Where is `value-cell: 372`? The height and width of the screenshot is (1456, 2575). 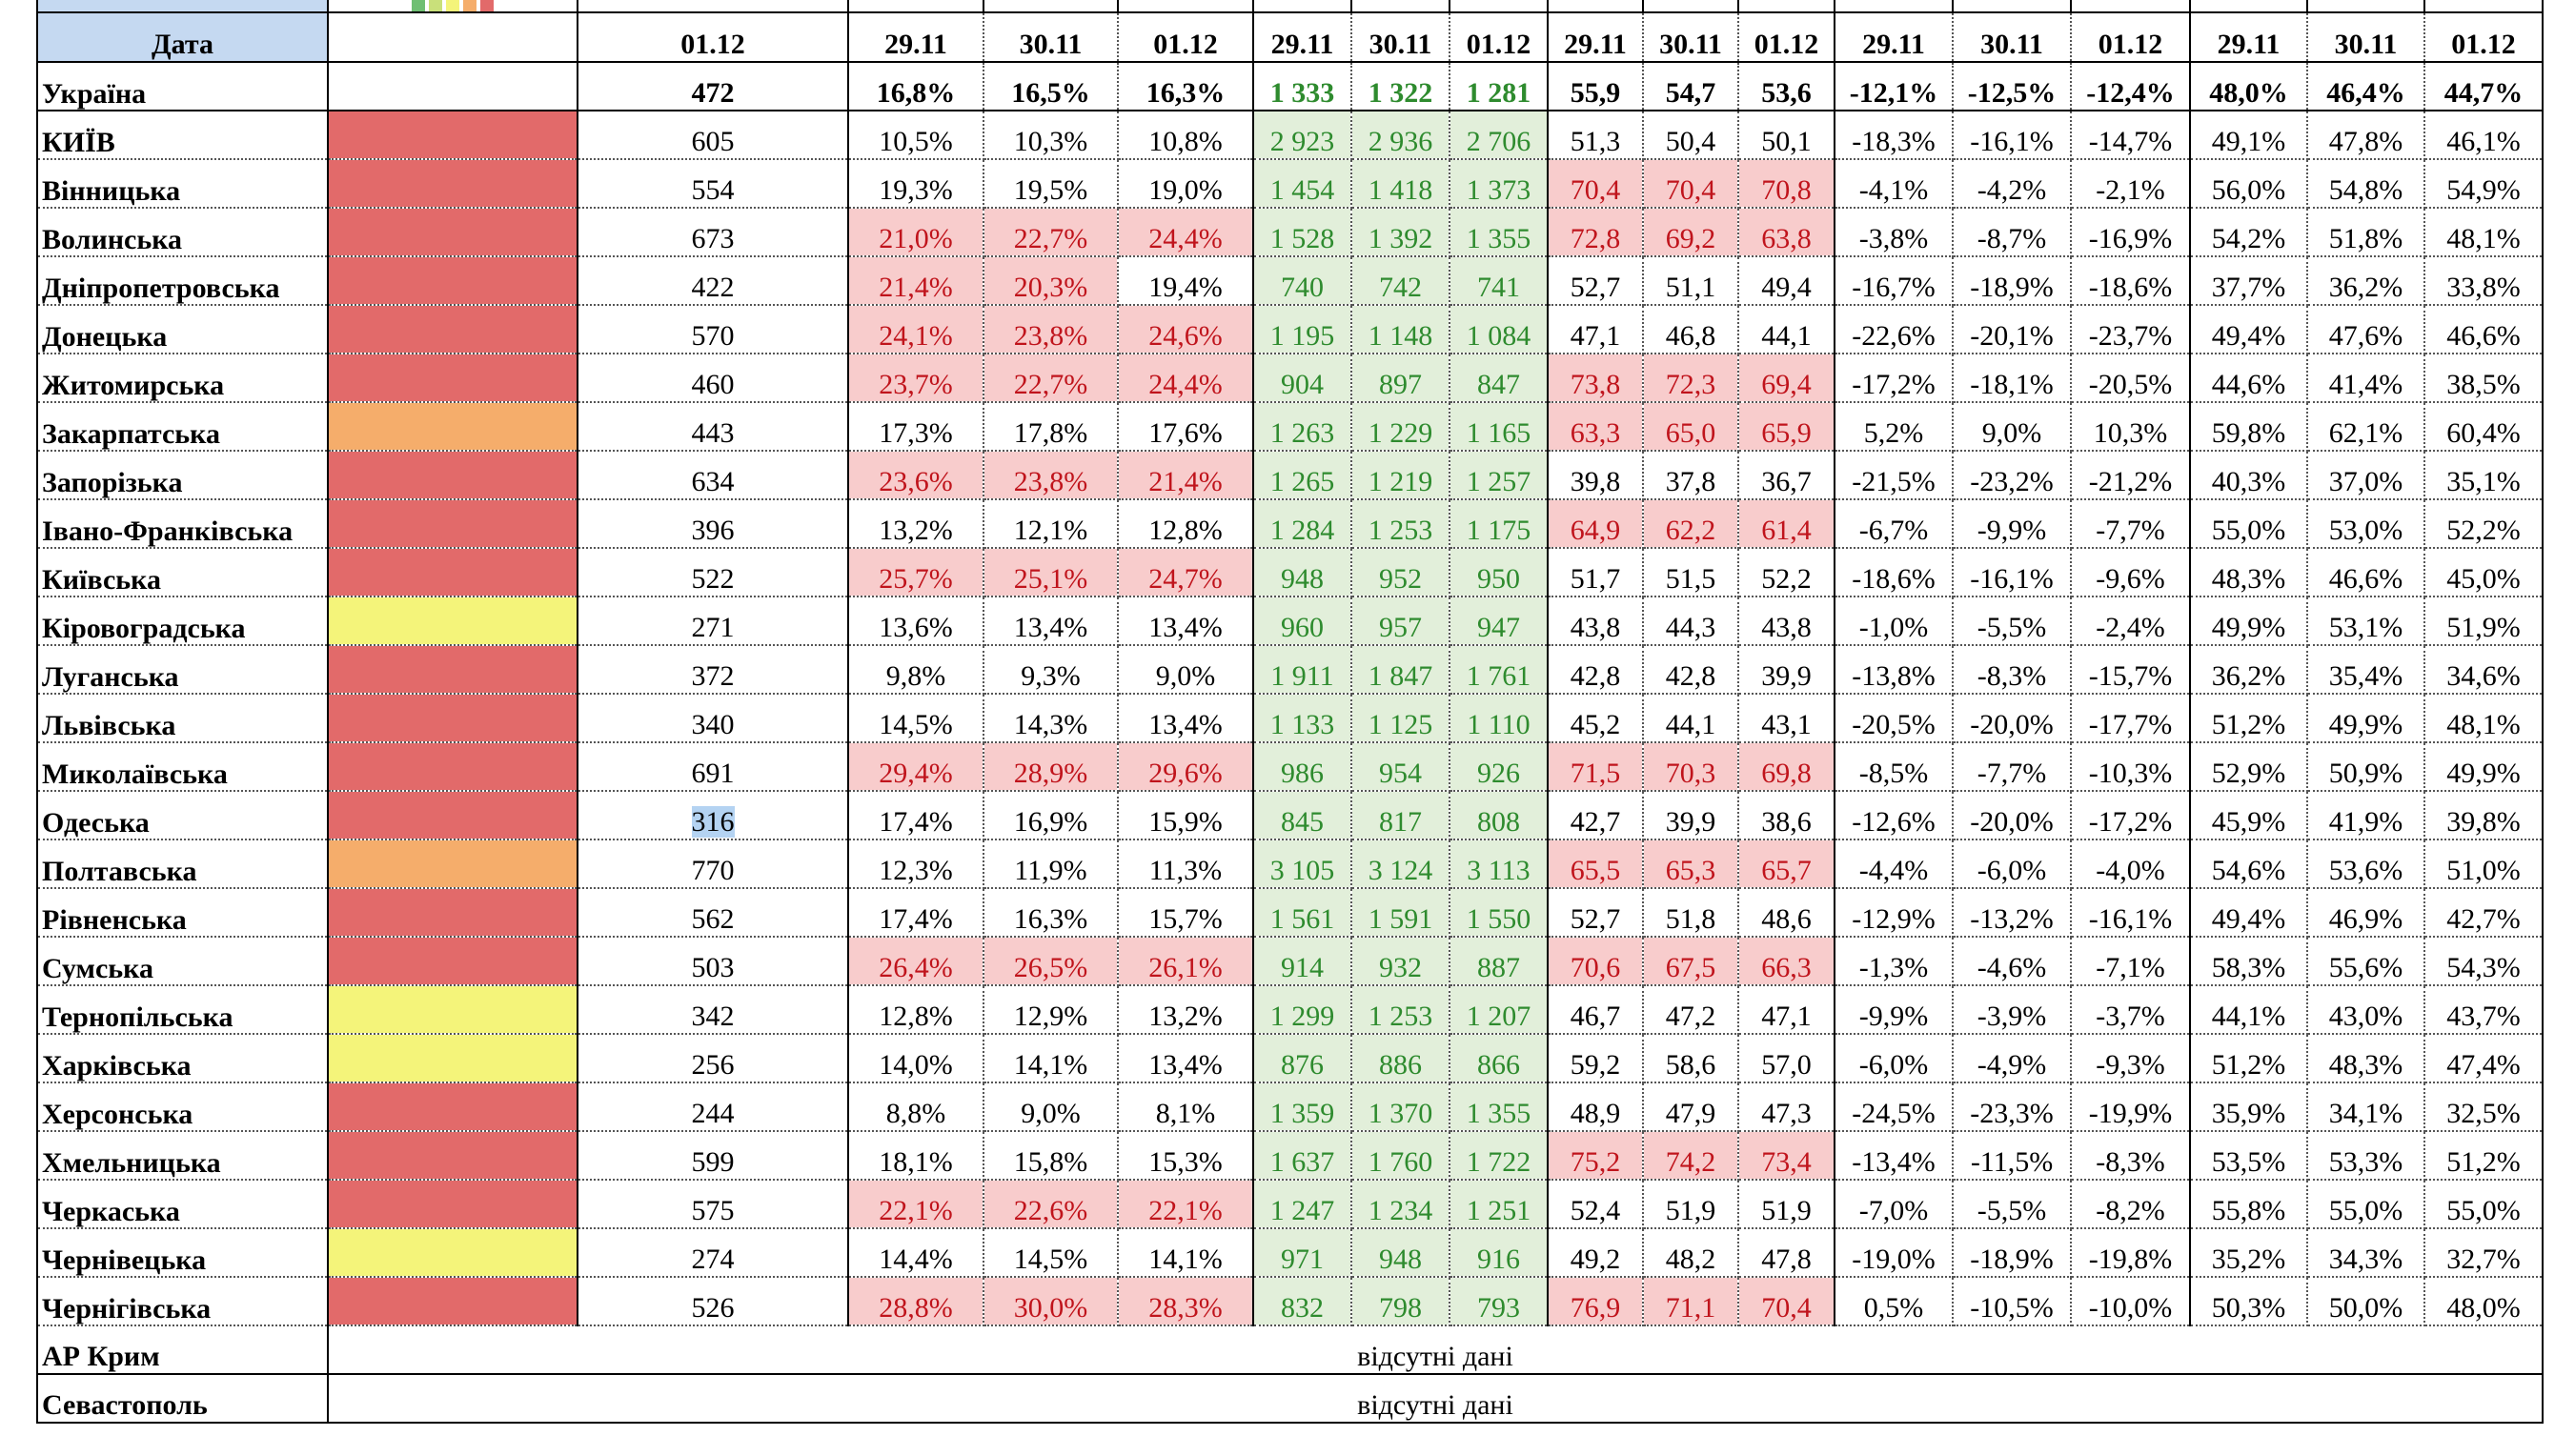
value-cell: 372 is located at coordinates (713, 670).